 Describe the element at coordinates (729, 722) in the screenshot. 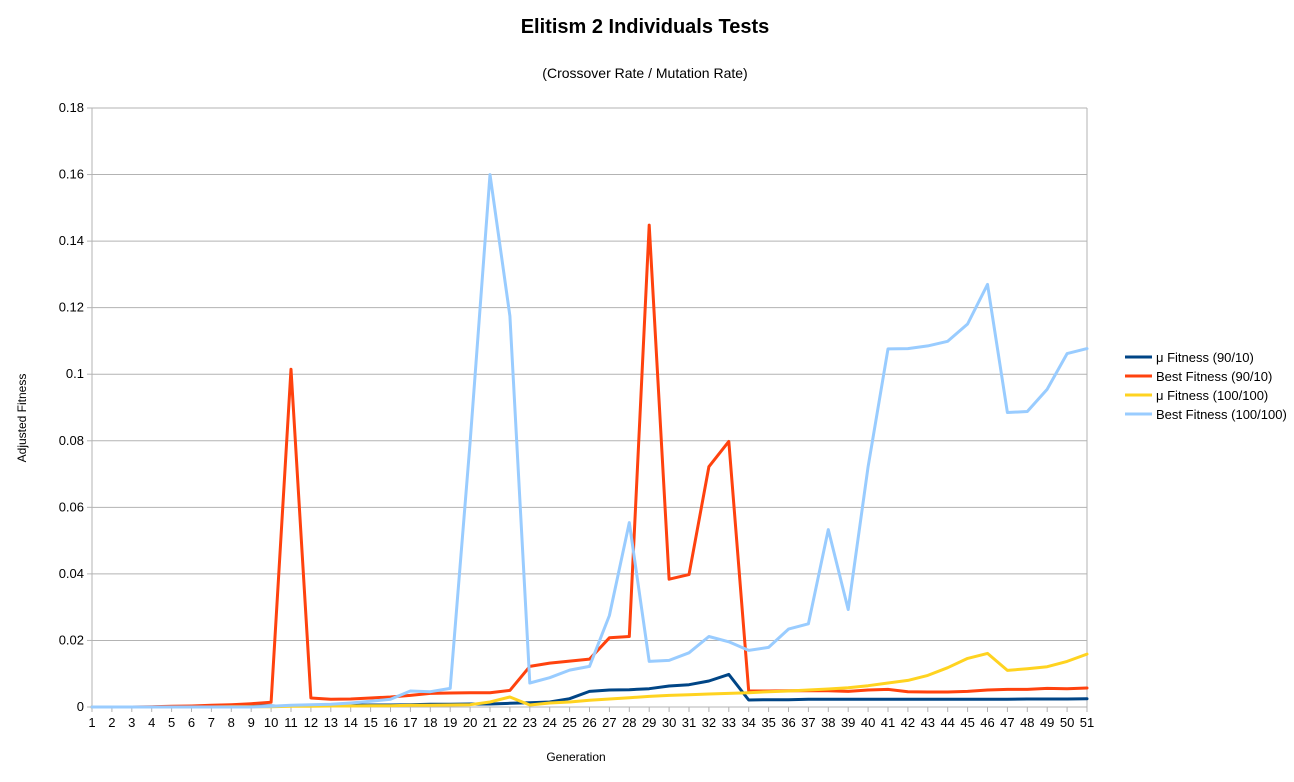

I see `x-tick-label: 33` at that location.